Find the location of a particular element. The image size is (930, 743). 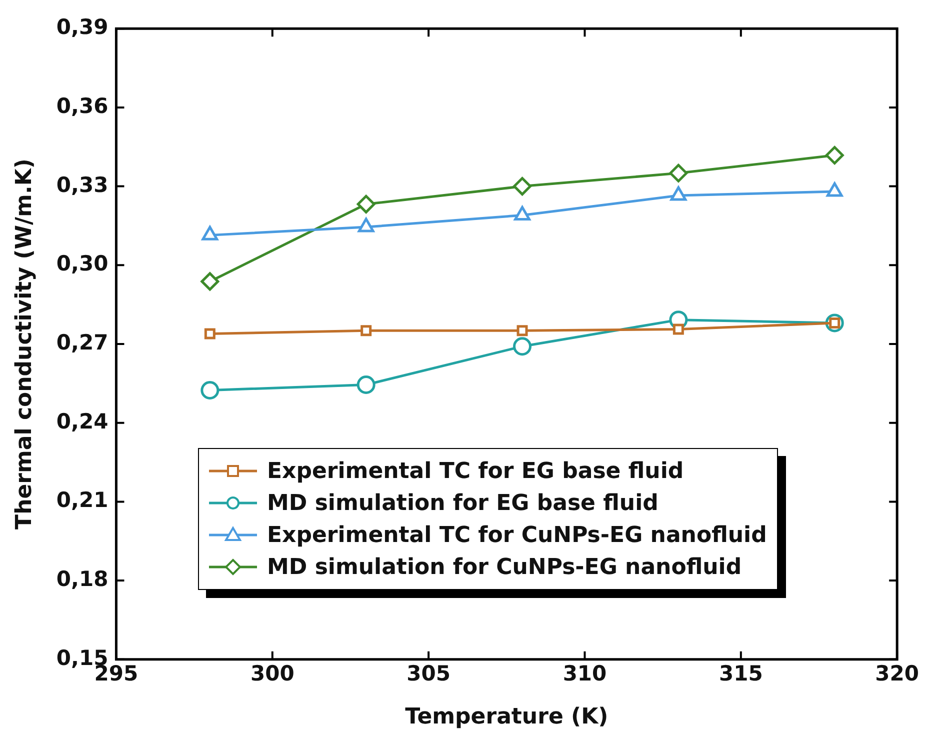

legend-label: Experimental TC for EG base fluid is located at coordinates (475, 471).